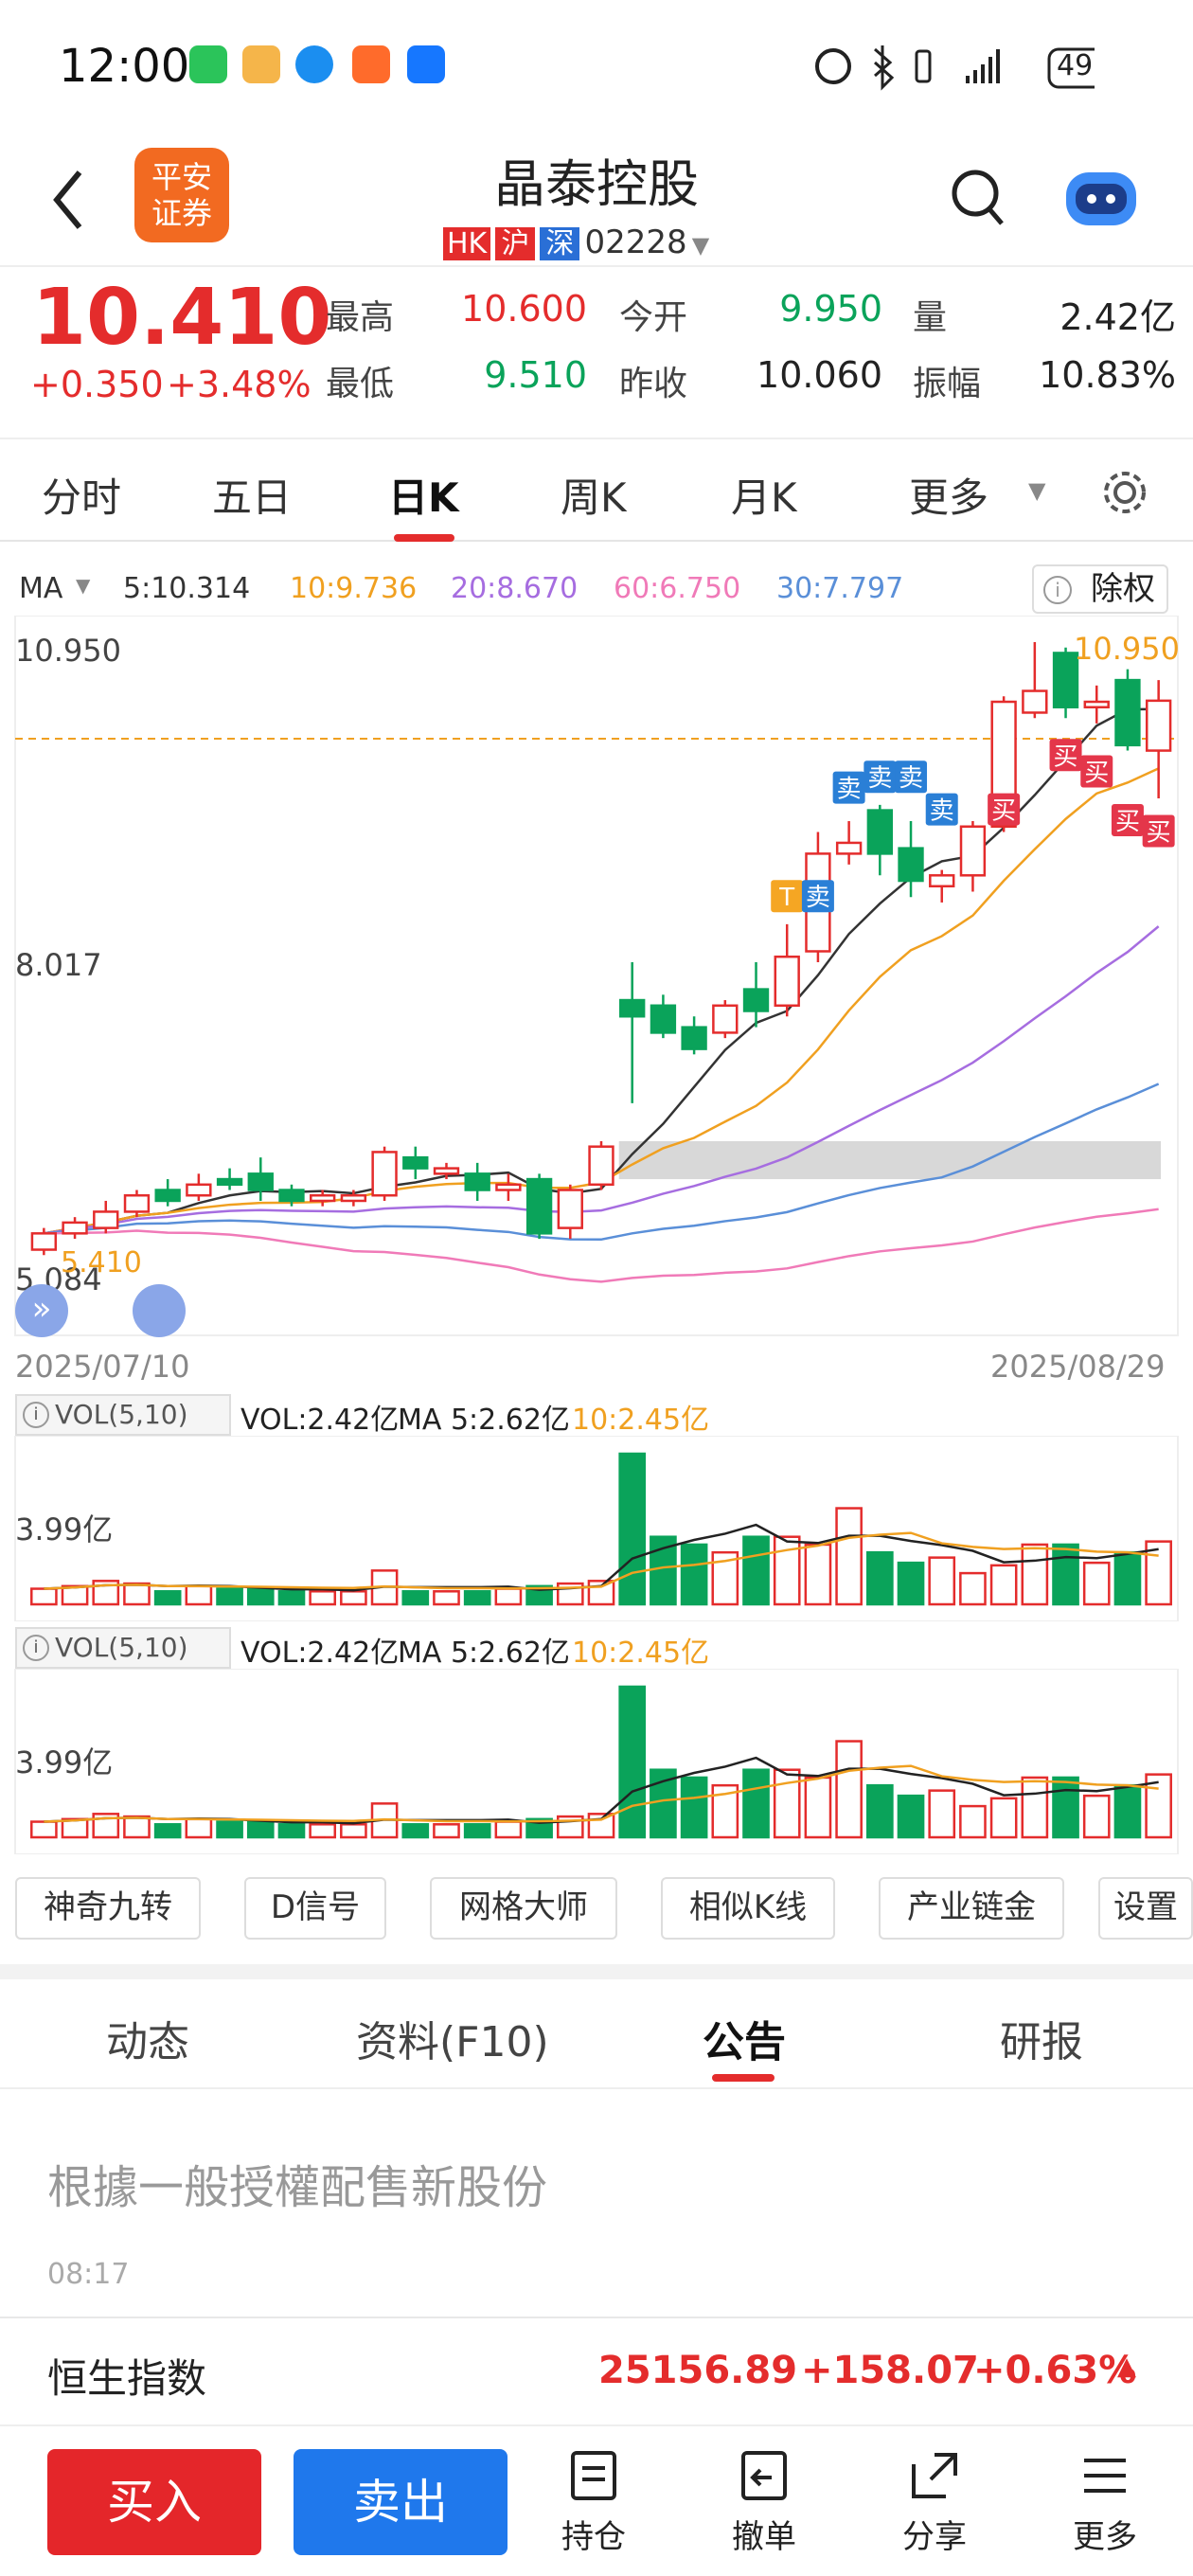 This screenshot has height=2576, width=1193. I want to click on tab-research: 研报, so click(1041, 2042).